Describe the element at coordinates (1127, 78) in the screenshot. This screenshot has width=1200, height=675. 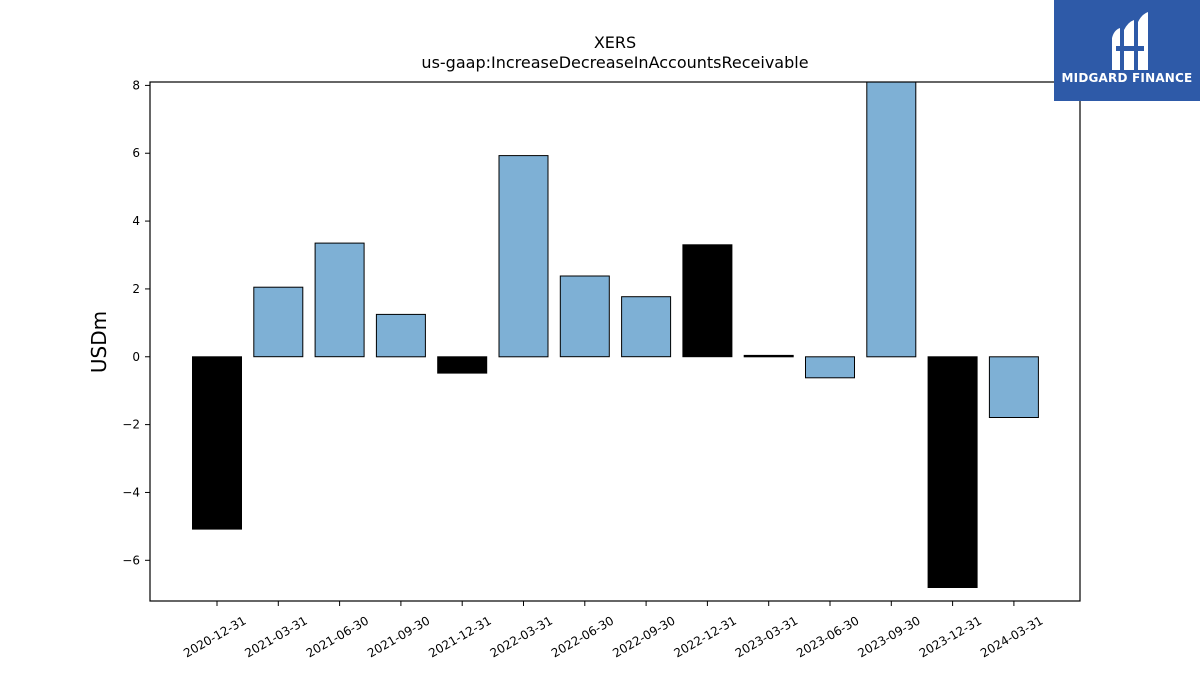
I see `logo-text: MIDGARD FINANCE` at that location.